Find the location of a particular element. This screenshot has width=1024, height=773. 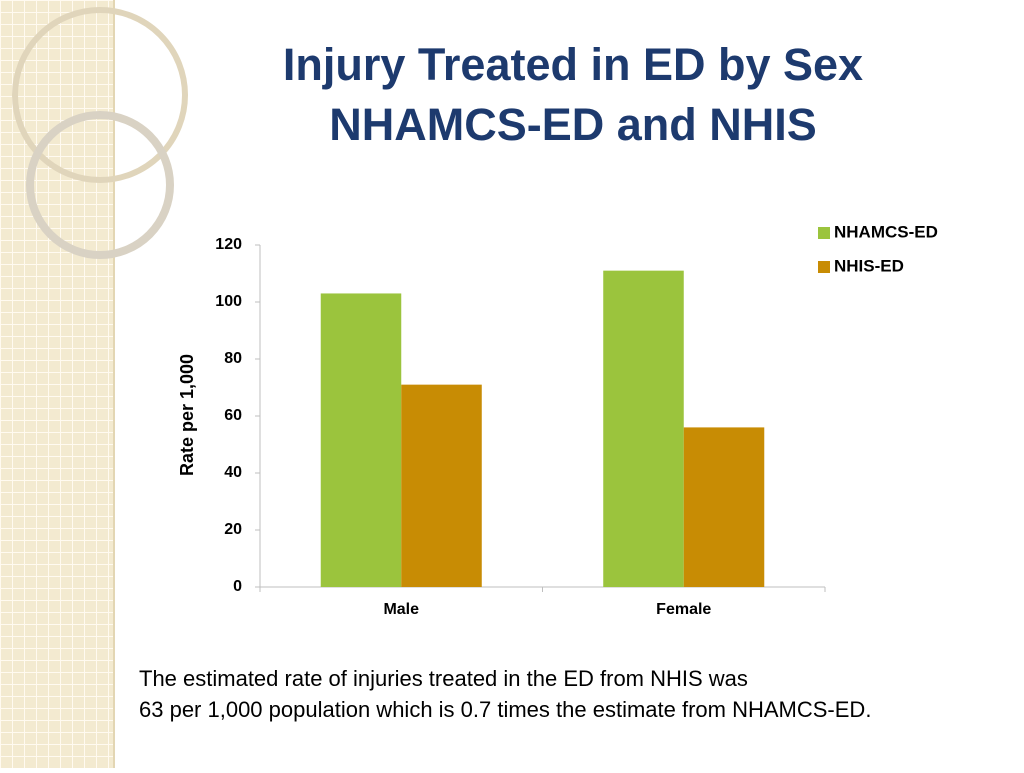

chart-title: Injury Treated in ED by Sex is located at coordinates (573, 64).